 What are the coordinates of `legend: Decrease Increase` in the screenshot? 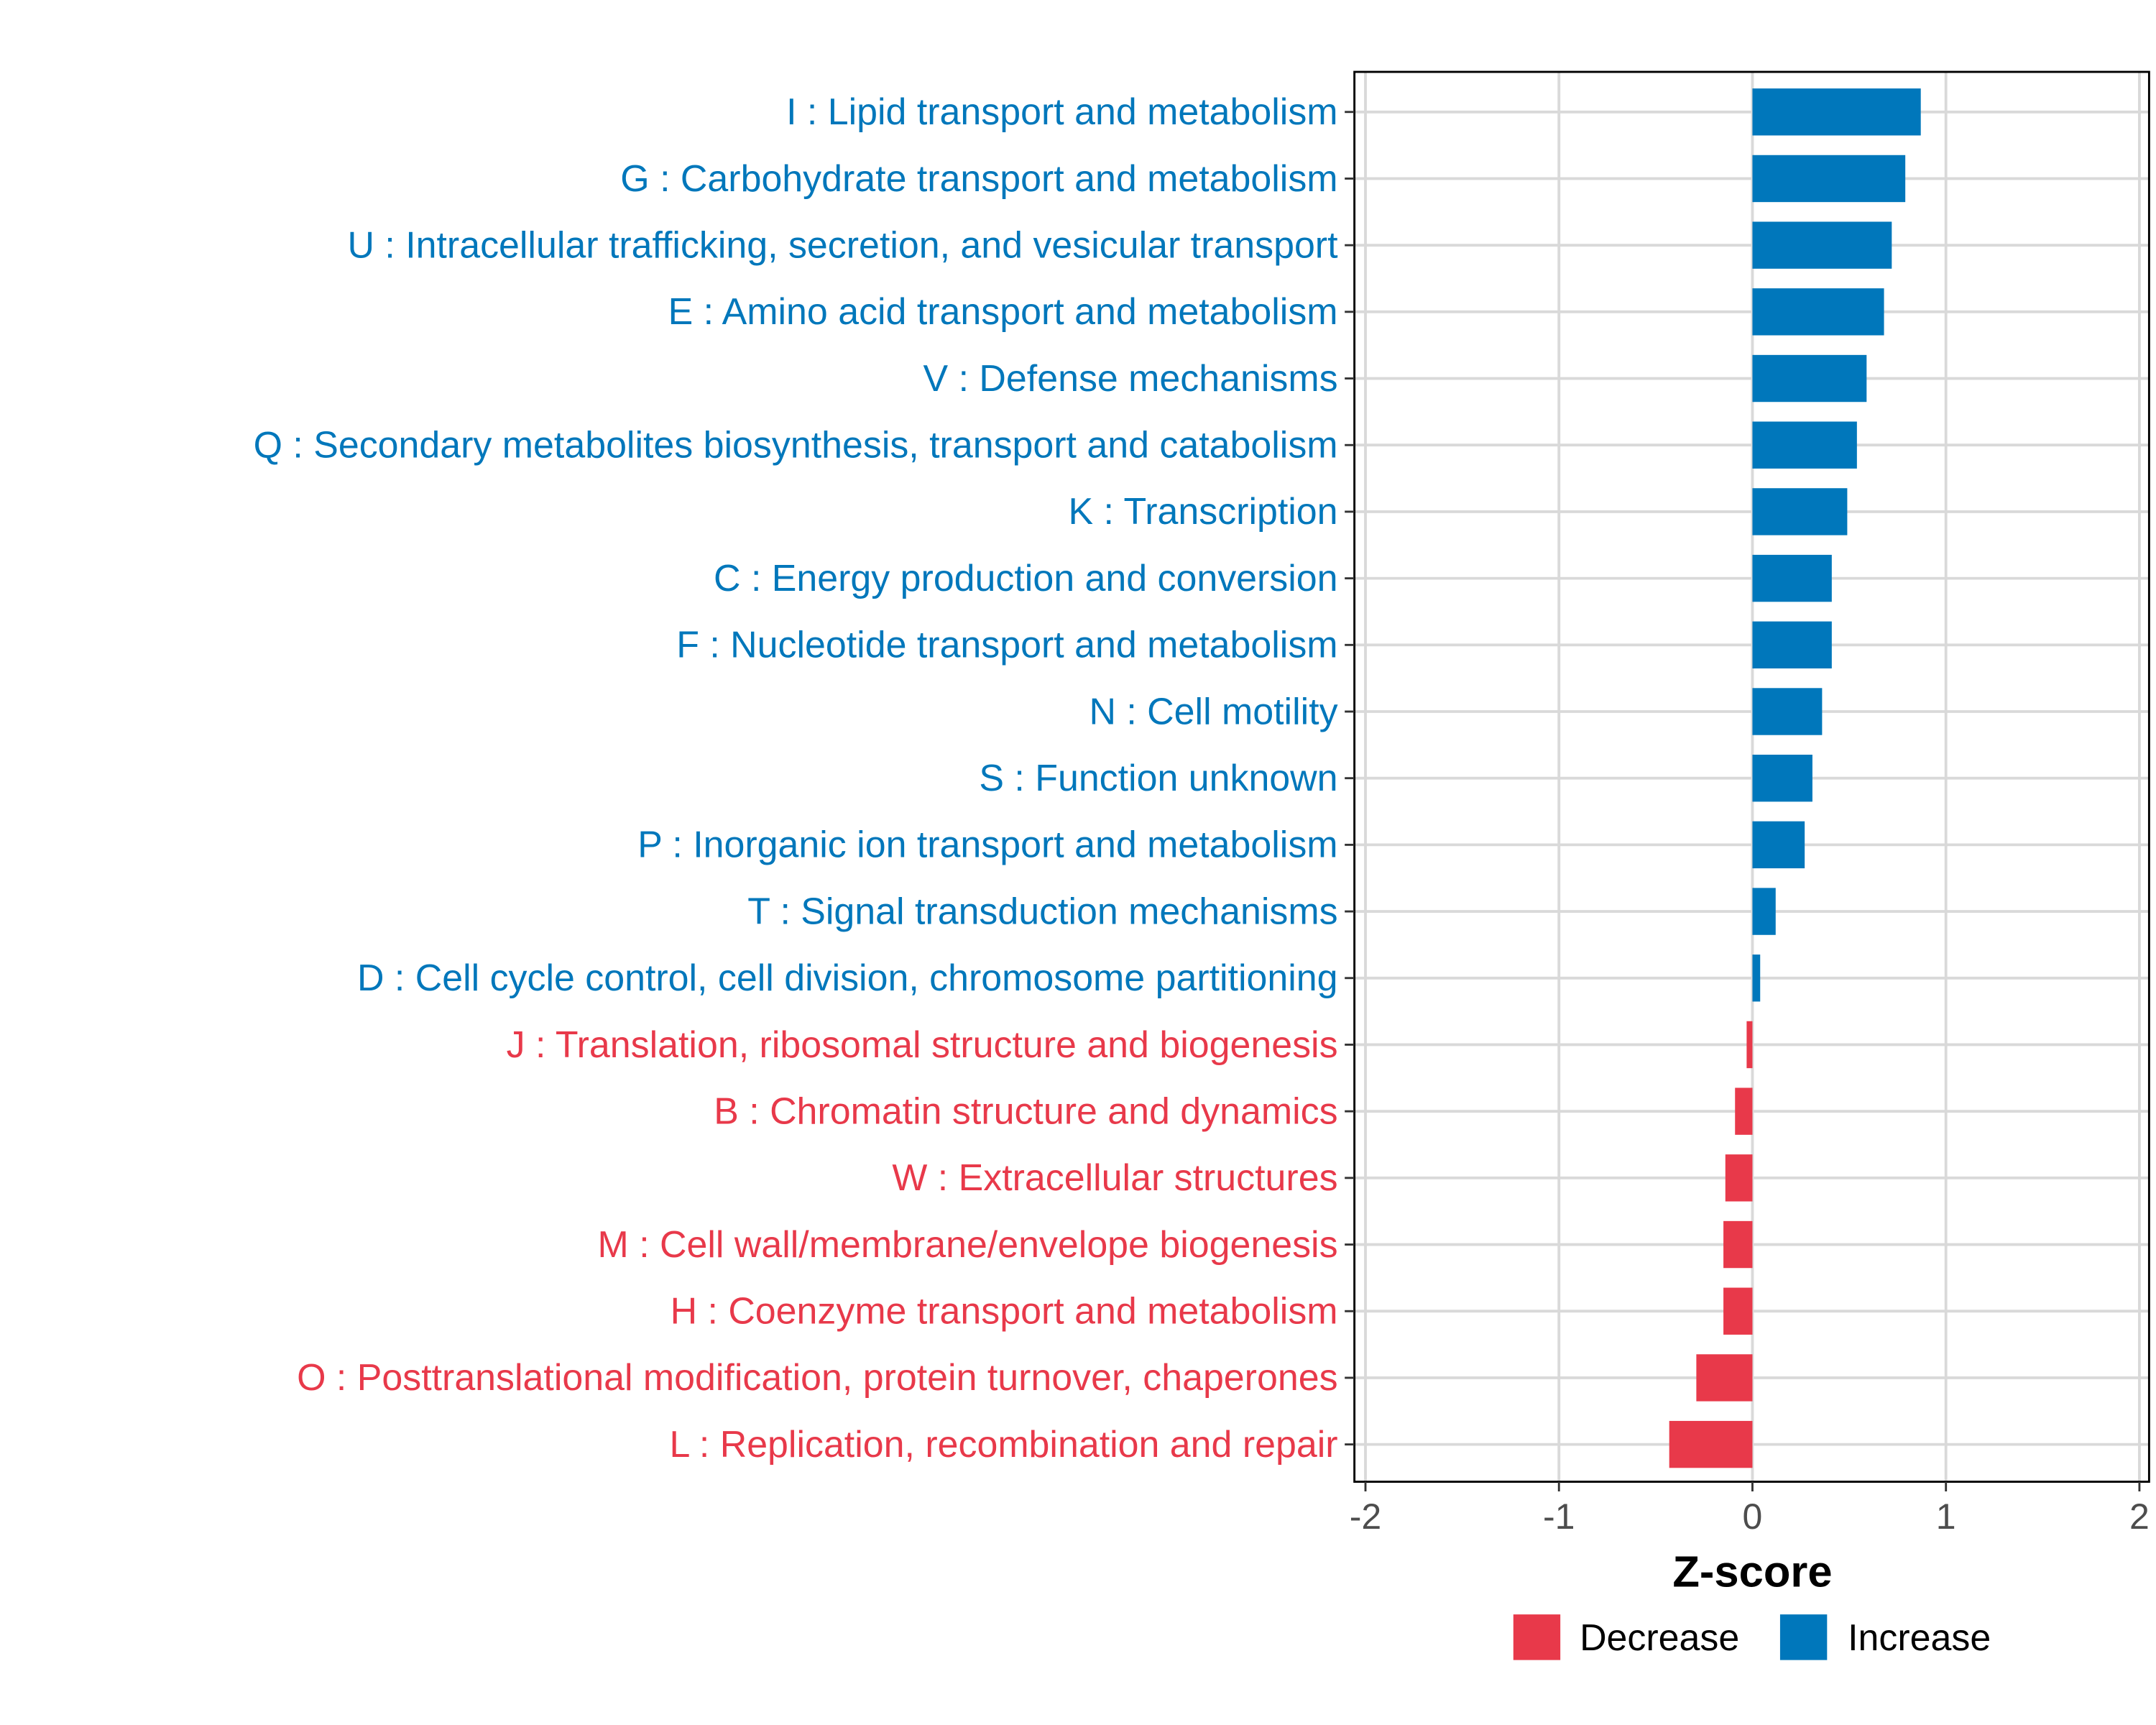 It's located at (1752, 1637).